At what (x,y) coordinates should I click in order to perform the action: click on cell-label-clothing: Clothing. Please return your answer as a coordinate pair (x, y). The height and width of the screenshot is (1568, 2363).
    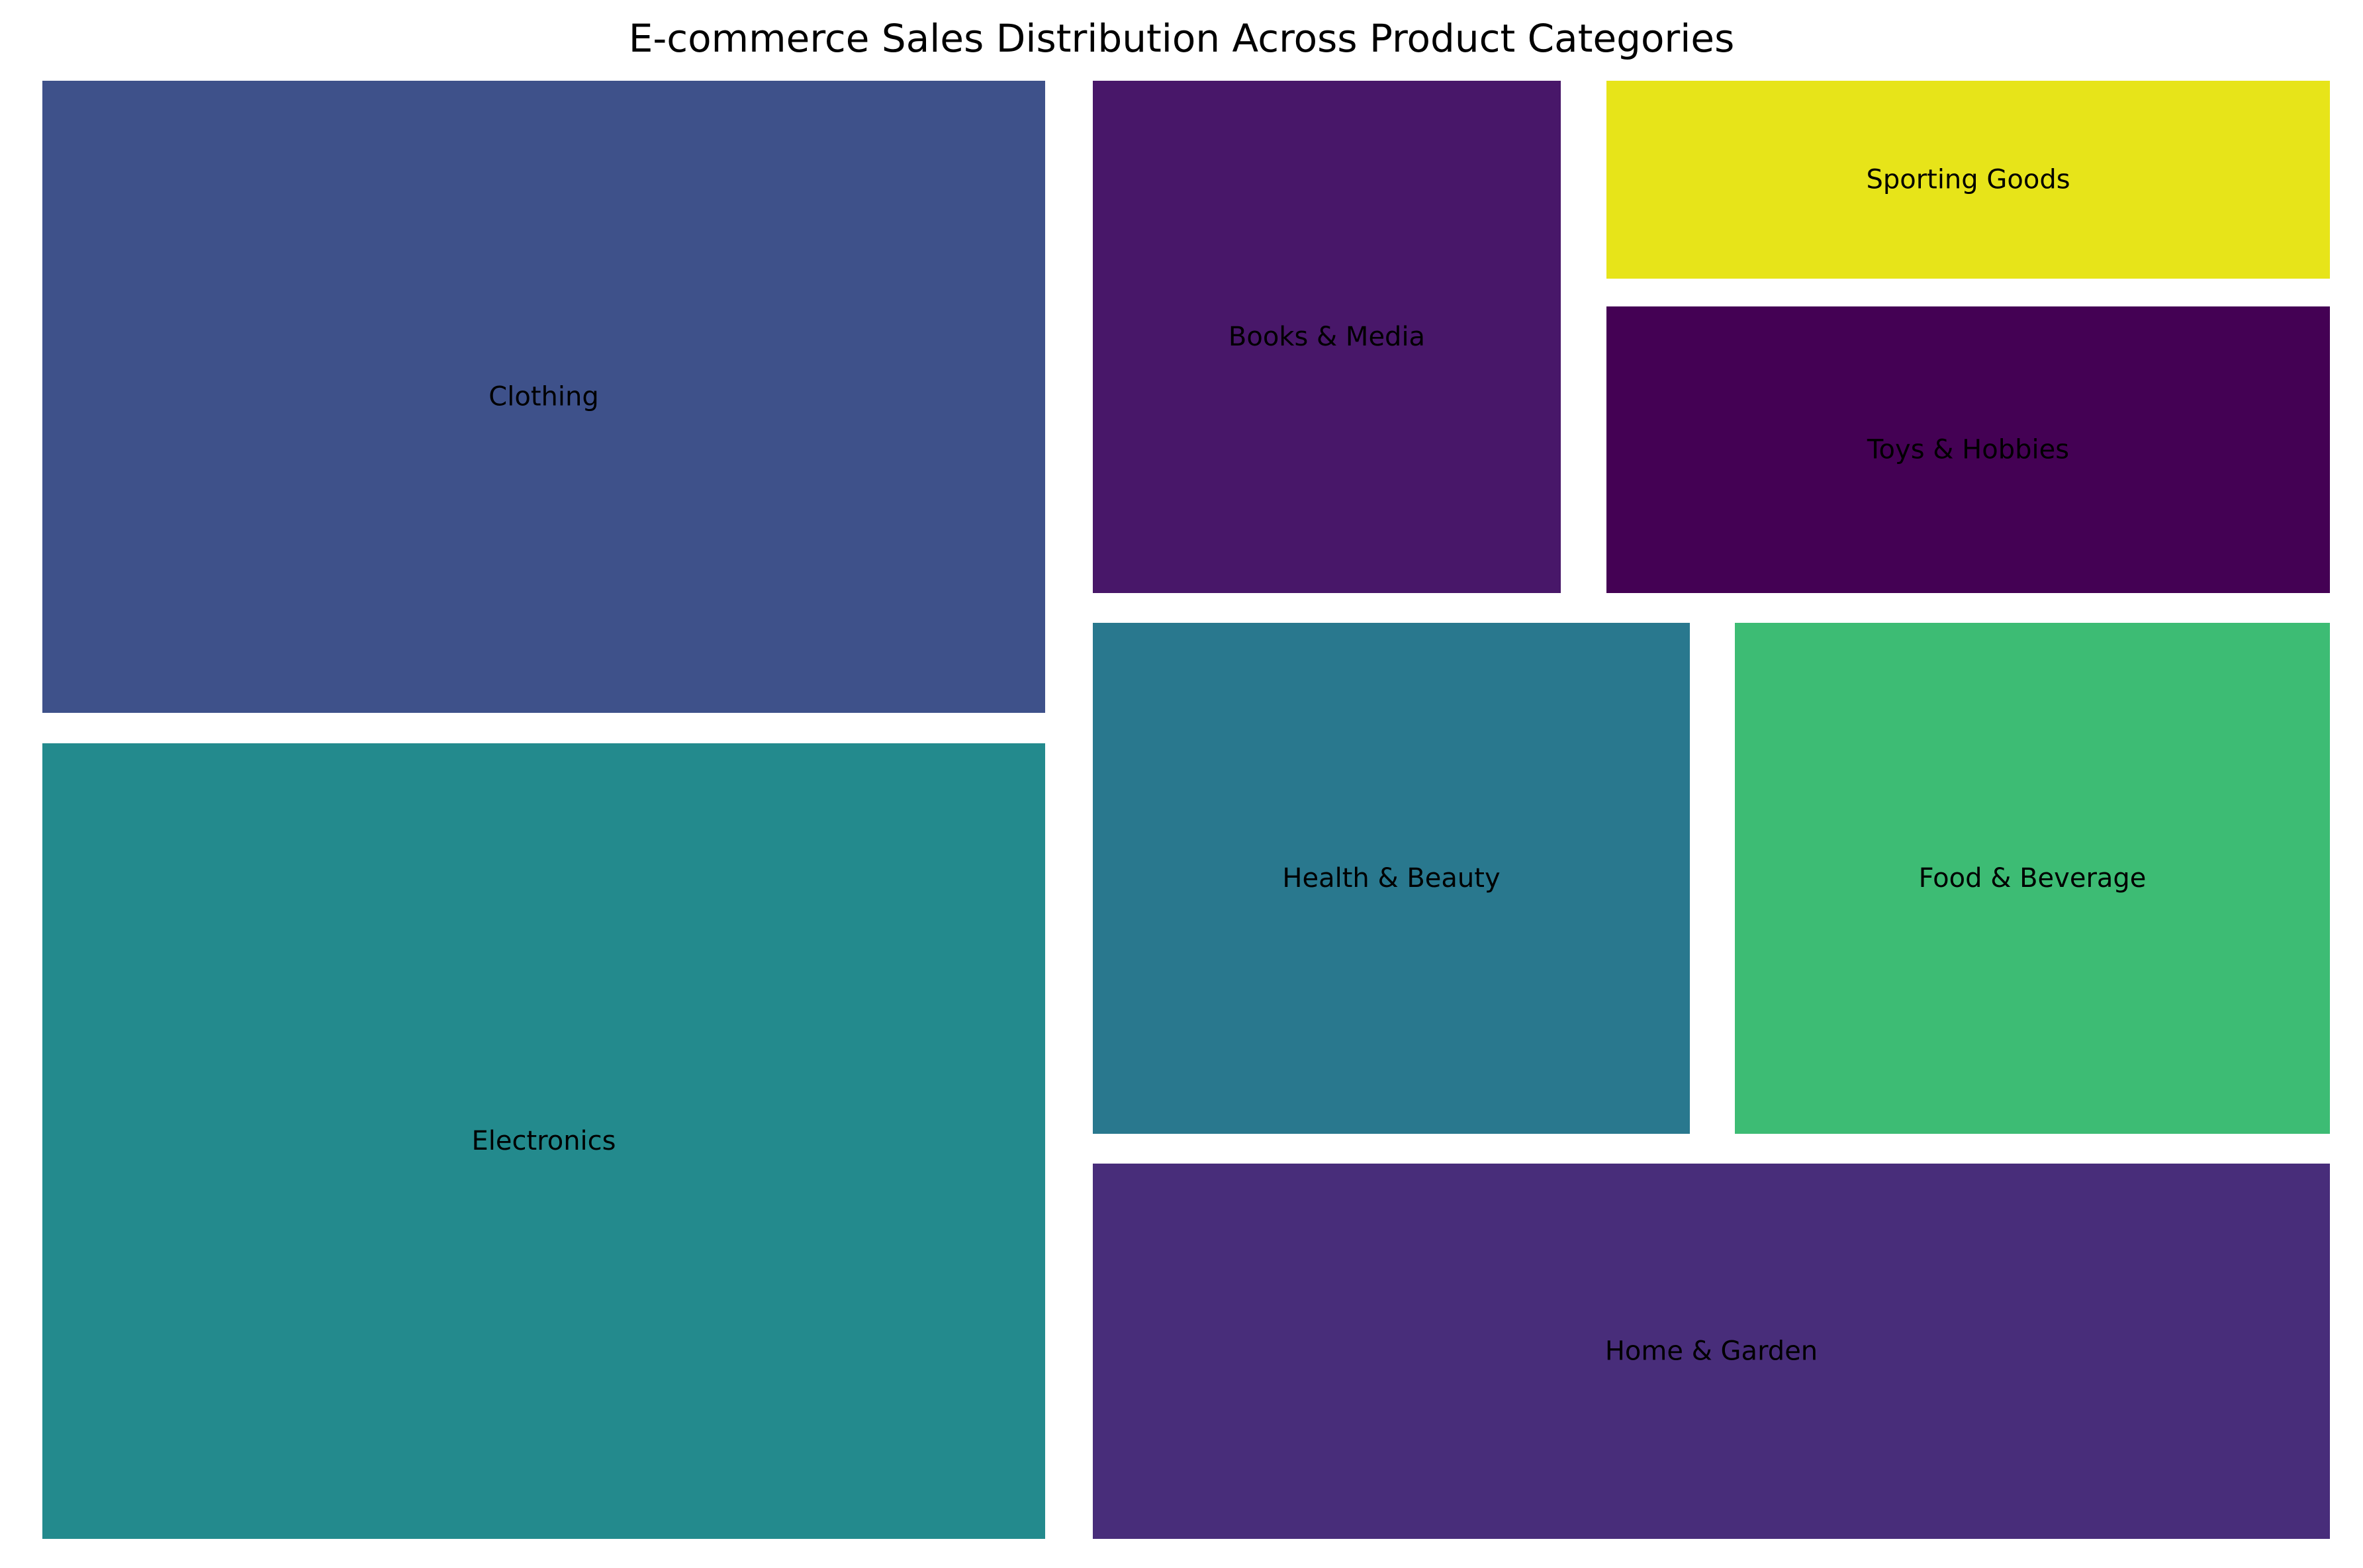
    Looking at the image, I should click on (543, 397).